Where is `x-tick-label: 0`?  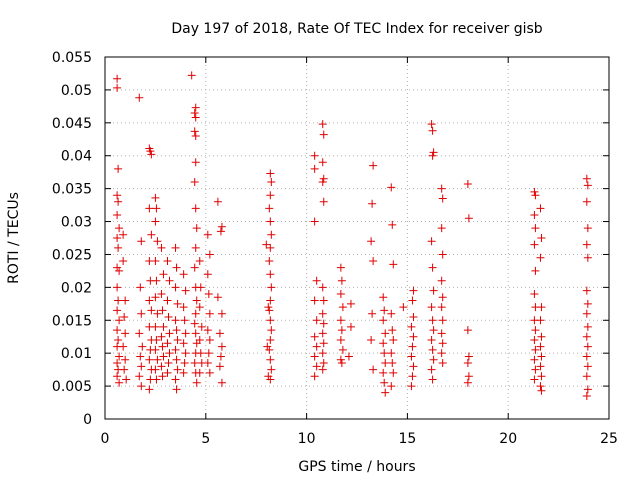
x-tick-label: 0 is located at coordinates (105, 439).